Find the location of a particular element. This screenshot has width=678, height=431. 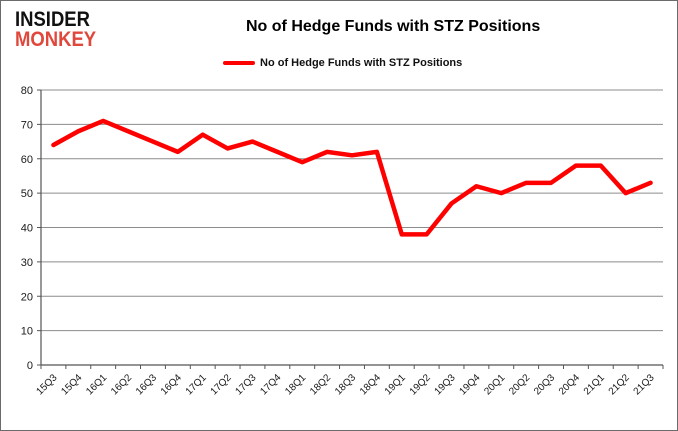

x-axis-label-17Q1: 17Q1 is located at coordinates (196, 384).